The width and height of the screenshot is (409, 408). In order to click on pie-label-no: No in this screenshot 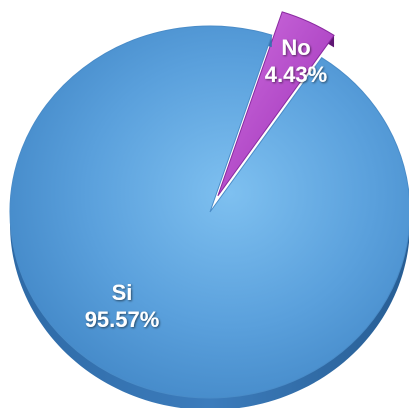, I will do `click(295, 47)`.